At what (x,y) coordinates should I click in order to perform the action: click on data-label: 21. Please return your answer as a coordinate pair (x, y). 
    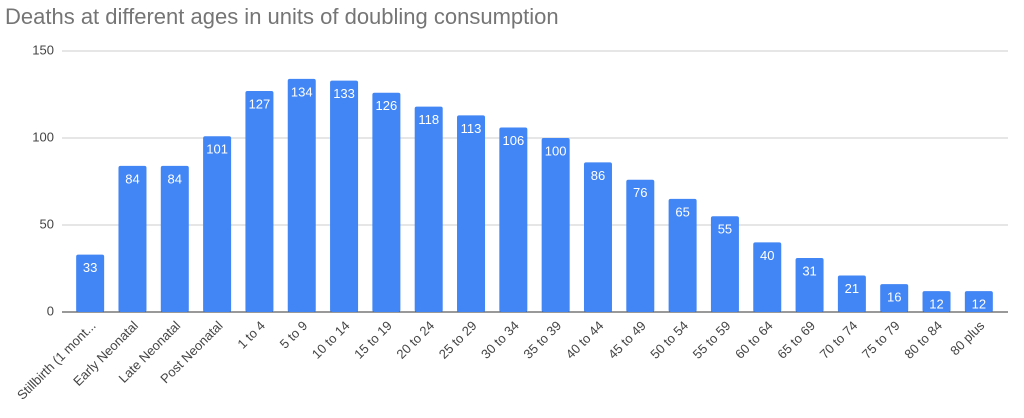
    Looking at the image, I should click on (852, 288).